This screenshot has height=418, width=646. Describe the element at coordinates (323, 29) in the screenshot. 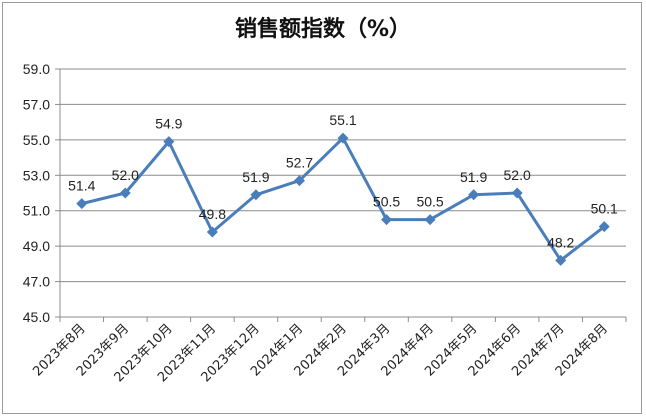

I see `chart-title: 销售额指数（%）` at that location.